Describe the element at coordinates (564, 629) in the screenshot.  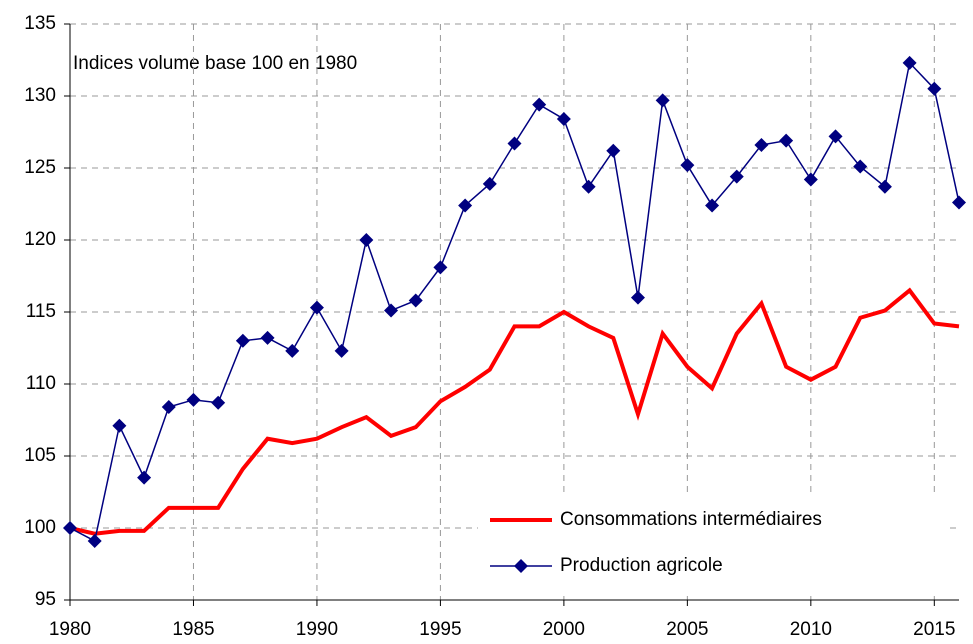
I see `x-tick-label: 2000` at that location.